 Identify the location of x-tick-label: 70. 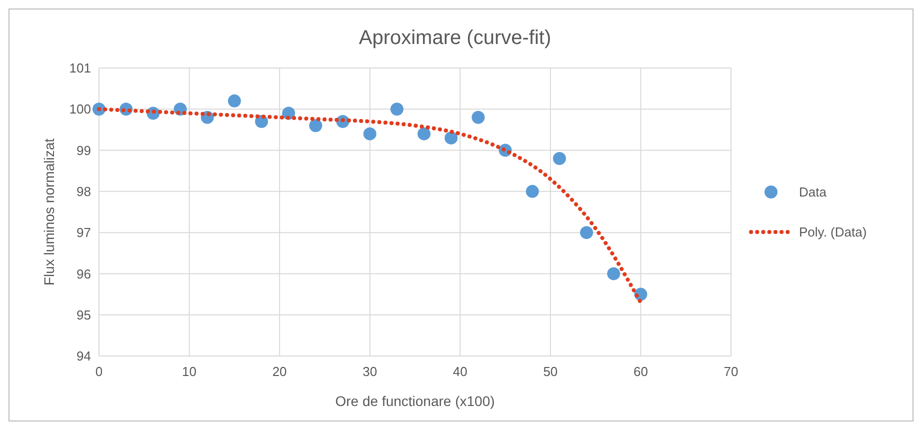
(731, 371).